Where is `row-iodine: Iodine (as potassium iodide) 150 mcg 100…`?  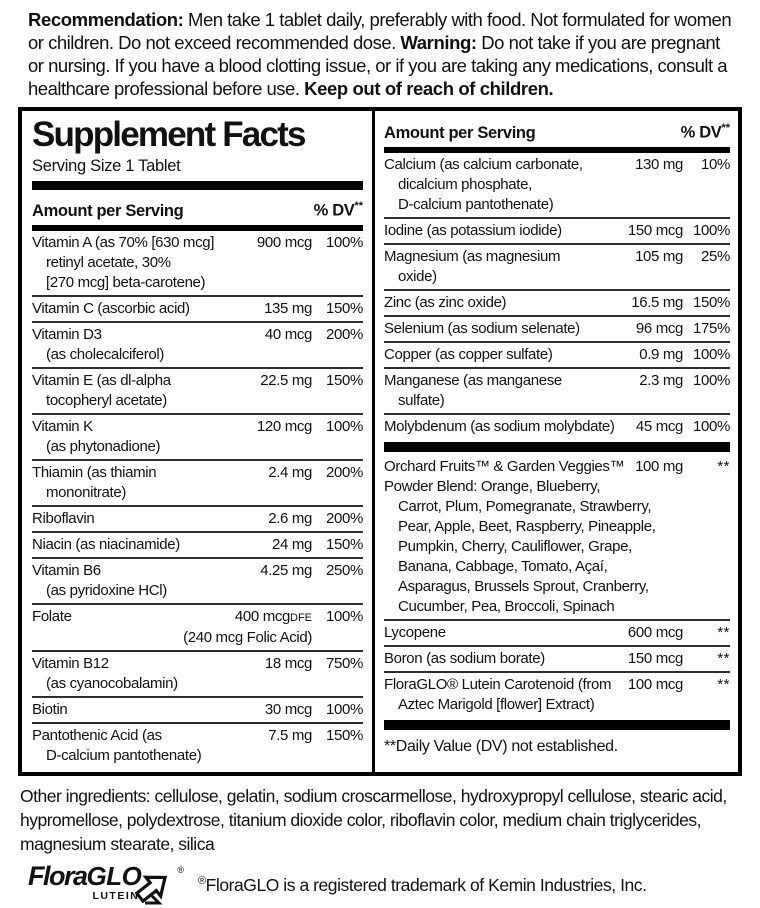 row-iodine: Iodine (as potassium iodide) 150 mcg 100… is located at coordinates (557, 229).